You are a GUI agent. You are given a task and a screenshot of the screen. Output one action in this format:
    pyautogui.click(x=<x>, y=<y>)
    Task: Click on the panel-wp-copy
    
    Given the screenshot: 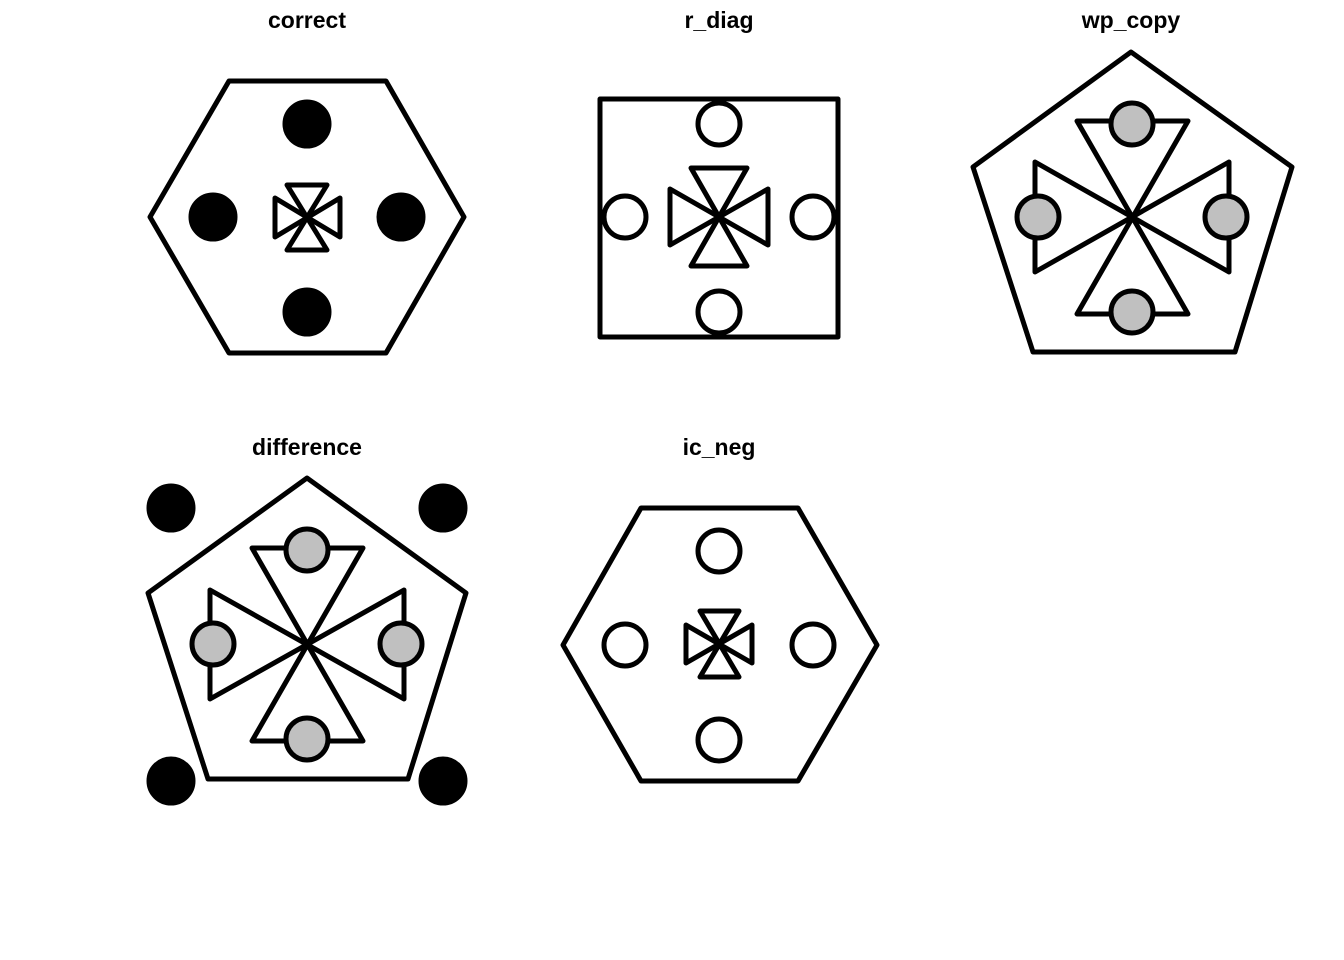 What is the action you would take?
    pyautogui.click(x=1132, y=202)
    